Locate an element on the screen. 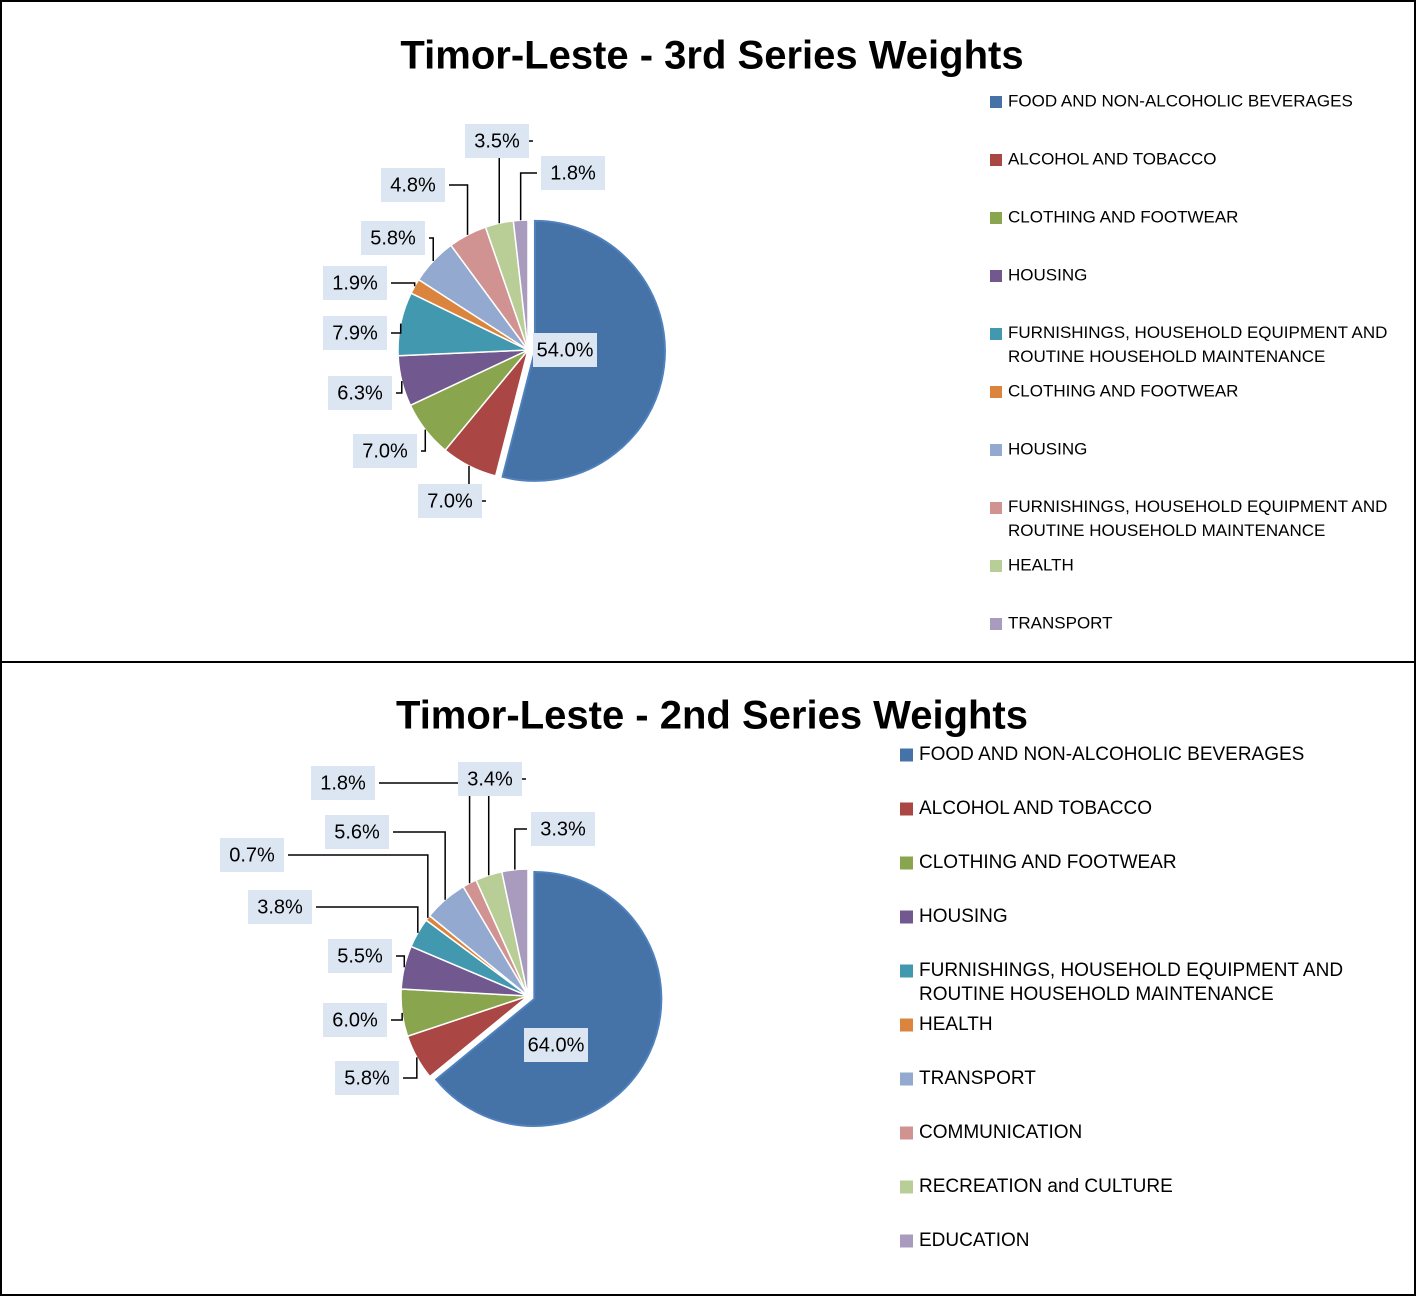 Image resolution: width=1416 pixels, height=1296 pixels. data-label: 6.0% is located at coordinates (355, 1020).